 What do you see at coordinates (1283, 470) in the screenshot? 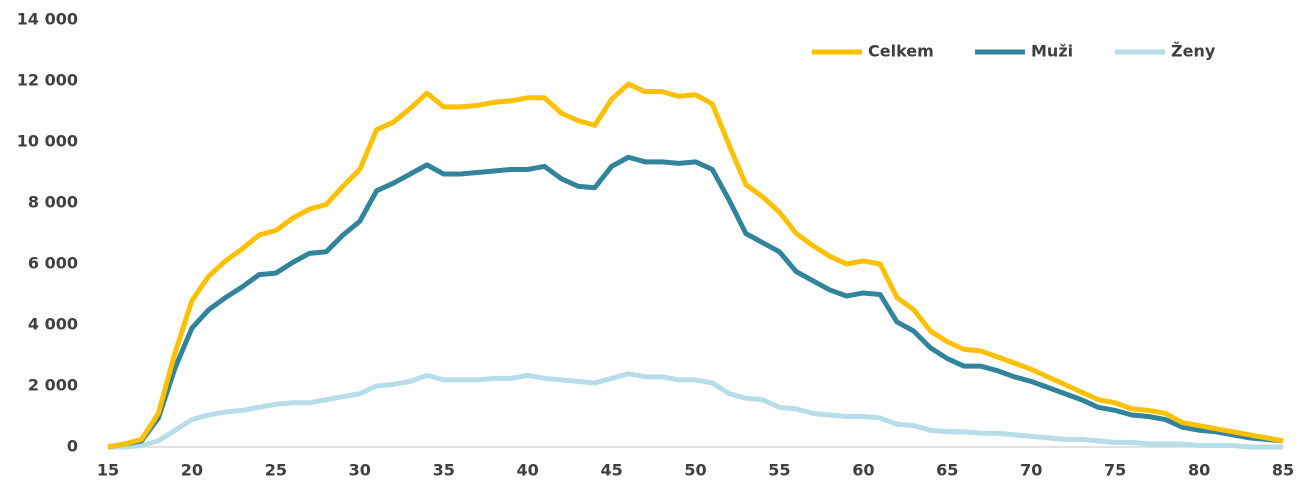
I see `x-tick-label: 85` at bounding box center [1283, 470].